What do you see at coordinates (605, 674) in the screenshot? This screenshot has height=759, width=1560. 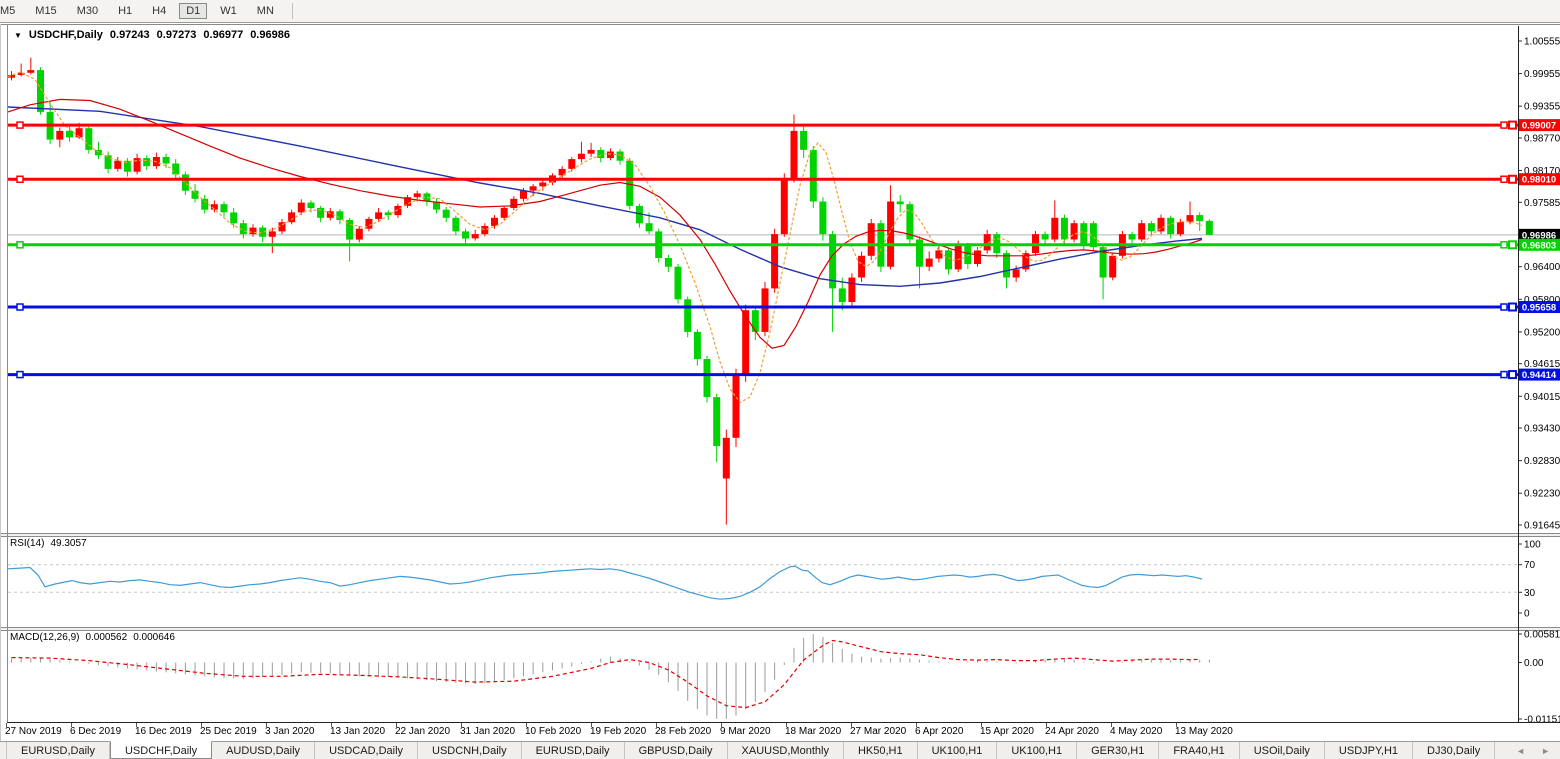 I see `macd-signal-line` at bounding box center [605, 674].